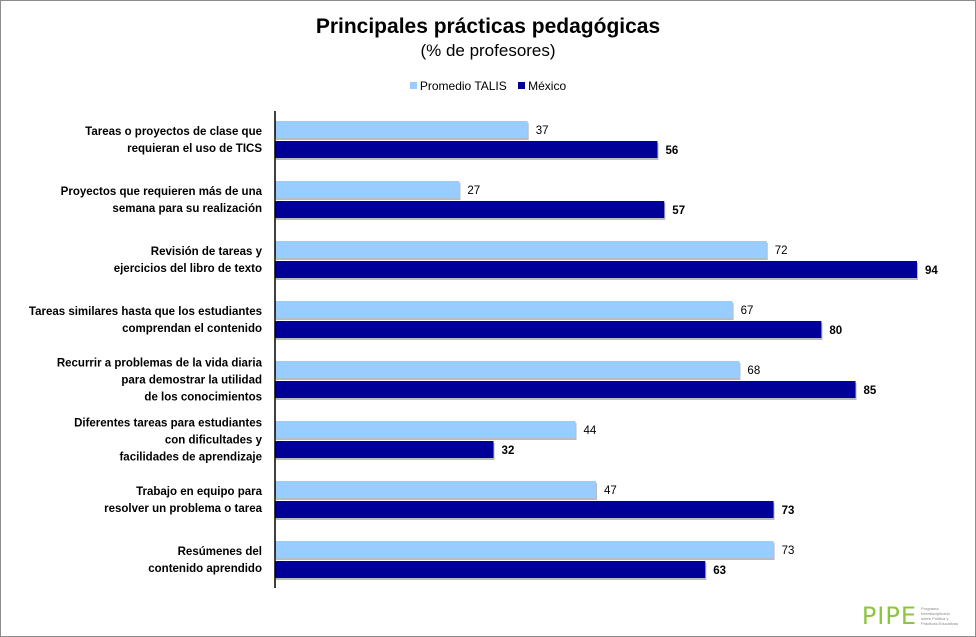 Image resolution: width=976 pixels, height=637 pixels. What do you see at coordinates (187, 209) in the screenshot?
I see `category-label: semana para su realización` at bounding box center [187, 209].